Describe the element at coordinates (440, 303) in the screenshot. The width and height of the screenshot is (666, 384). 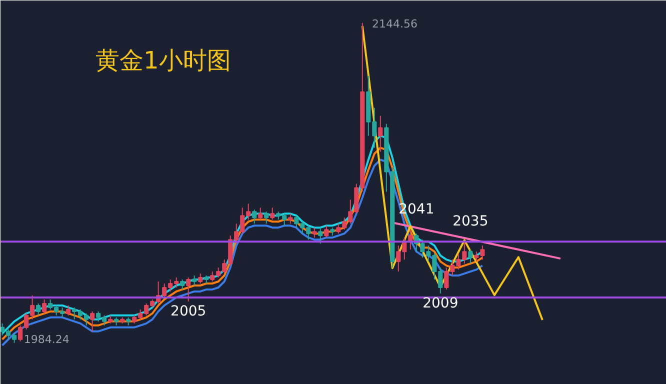
I see `annotation: 2009` at that location.